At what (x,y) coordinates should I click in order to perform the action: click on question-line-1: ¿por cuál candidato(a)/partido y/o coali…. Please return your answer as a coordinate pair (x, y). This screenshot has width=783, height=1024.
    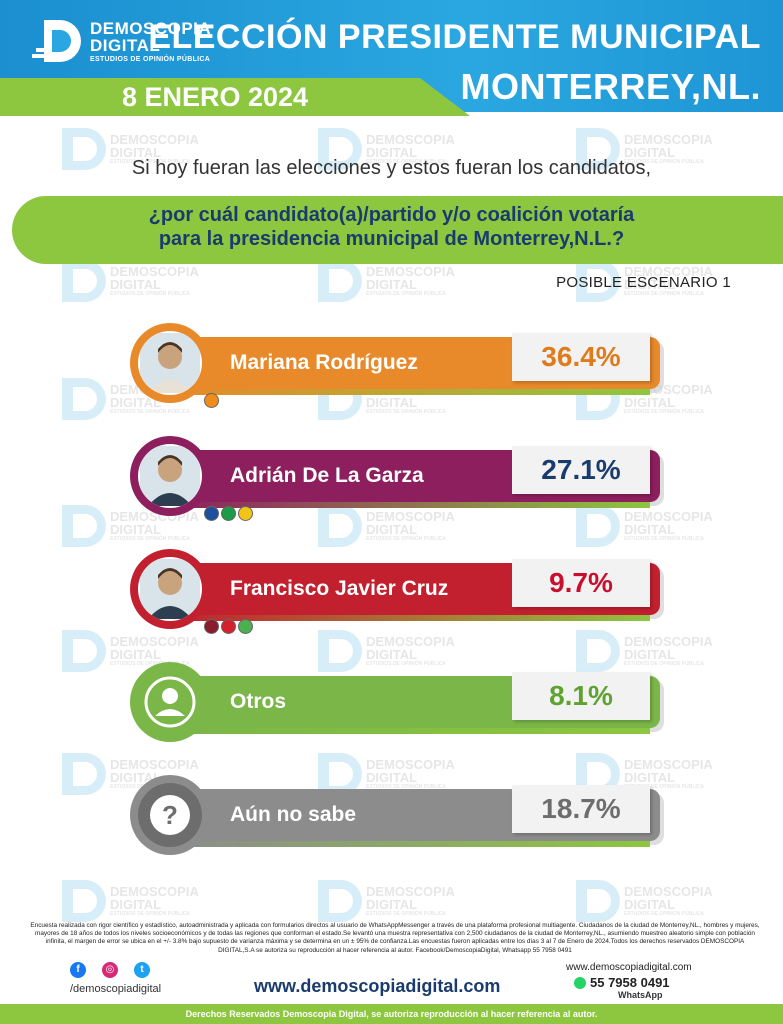
    Looking at the image, I should click on (391, 215).